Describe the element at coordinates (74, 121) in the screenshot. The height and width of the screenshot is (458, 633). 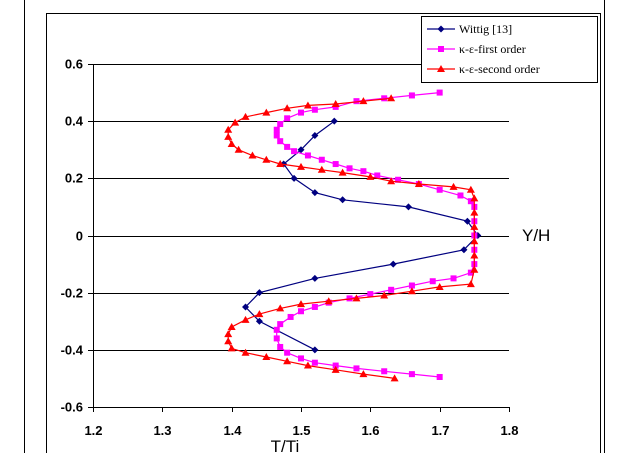
I see `y-tick-label: 0.4` at that location.